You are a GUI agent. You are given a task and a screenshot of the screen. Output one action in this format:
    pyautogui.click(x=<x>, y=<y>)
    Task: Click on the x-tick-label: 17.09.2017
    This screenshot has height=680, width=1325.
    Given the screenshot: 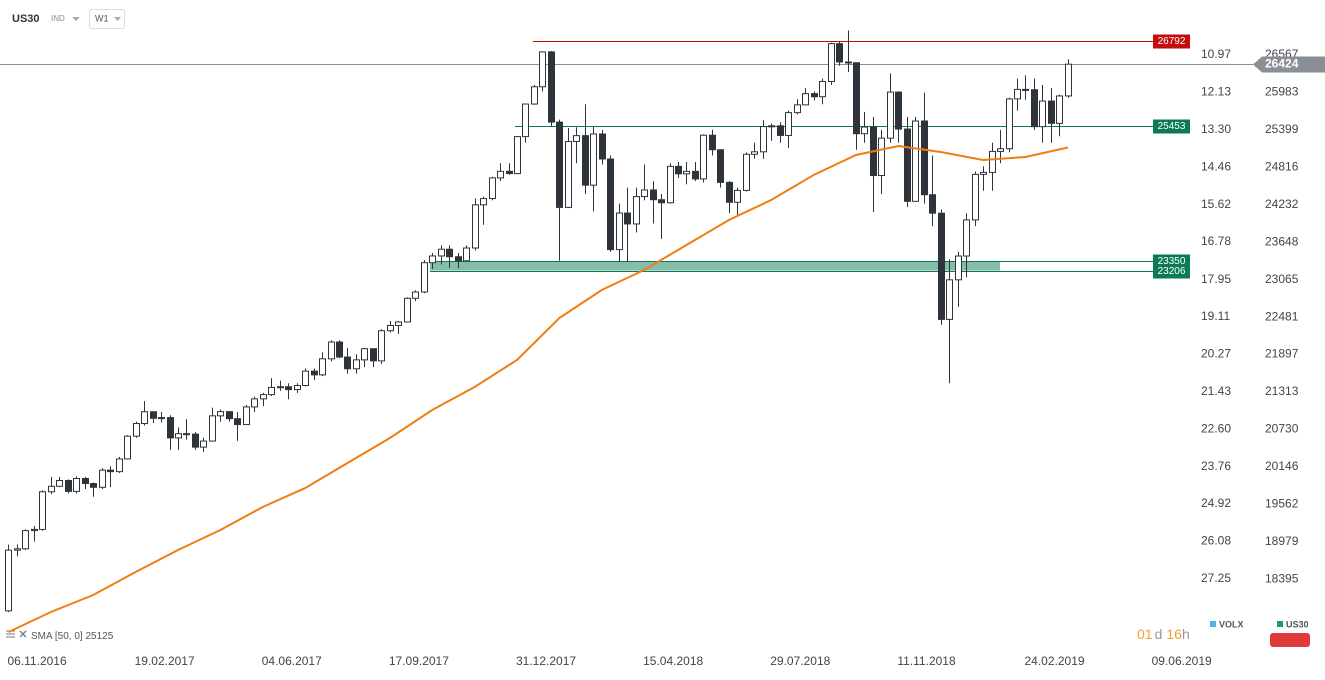 What is the action you would take?
    pyautogui.click(x=419, y=661)
    